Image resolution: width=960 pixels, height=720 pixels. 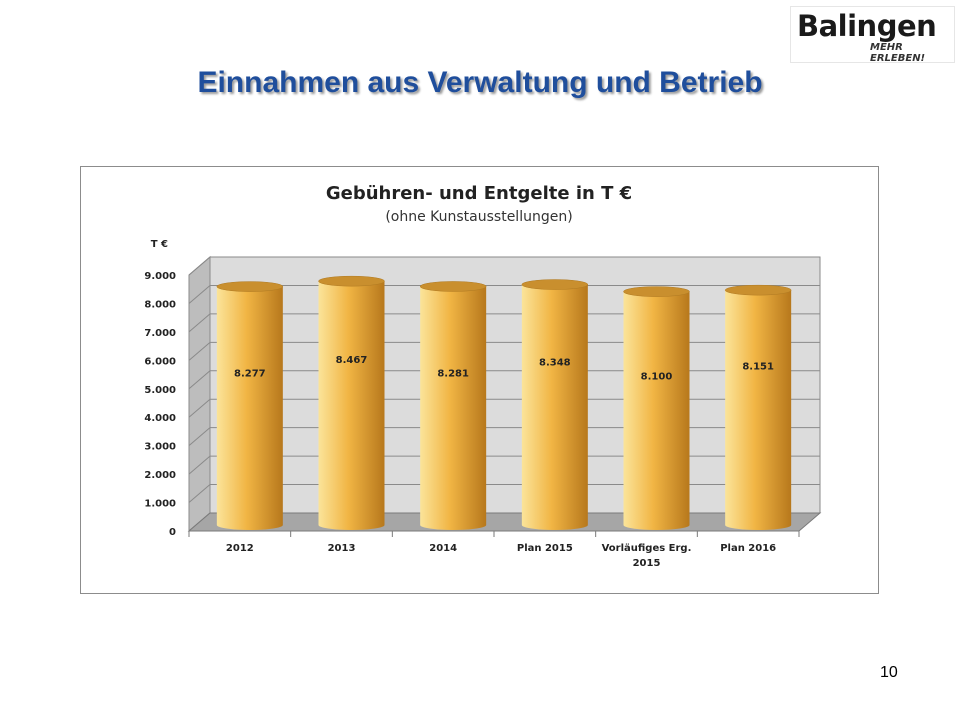 What do you see at coordinates (479, 193) in the screenshot?
I see `chart-title: Gebühren- und Entgelte in T €` at bounding box center [479, 193].